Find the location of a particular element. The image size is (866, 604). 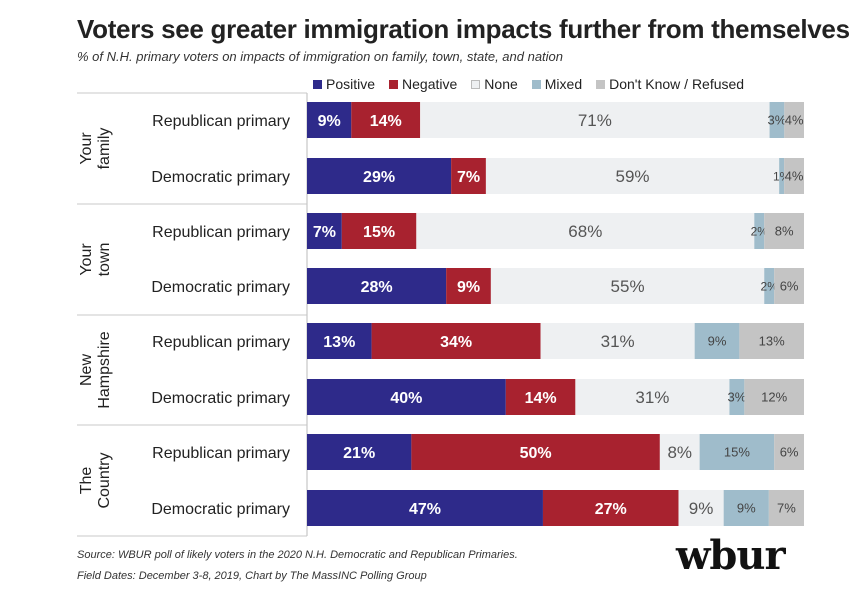

data-label-your-town-democratic-primary-none: 55% is located at coordinates (628, 286).